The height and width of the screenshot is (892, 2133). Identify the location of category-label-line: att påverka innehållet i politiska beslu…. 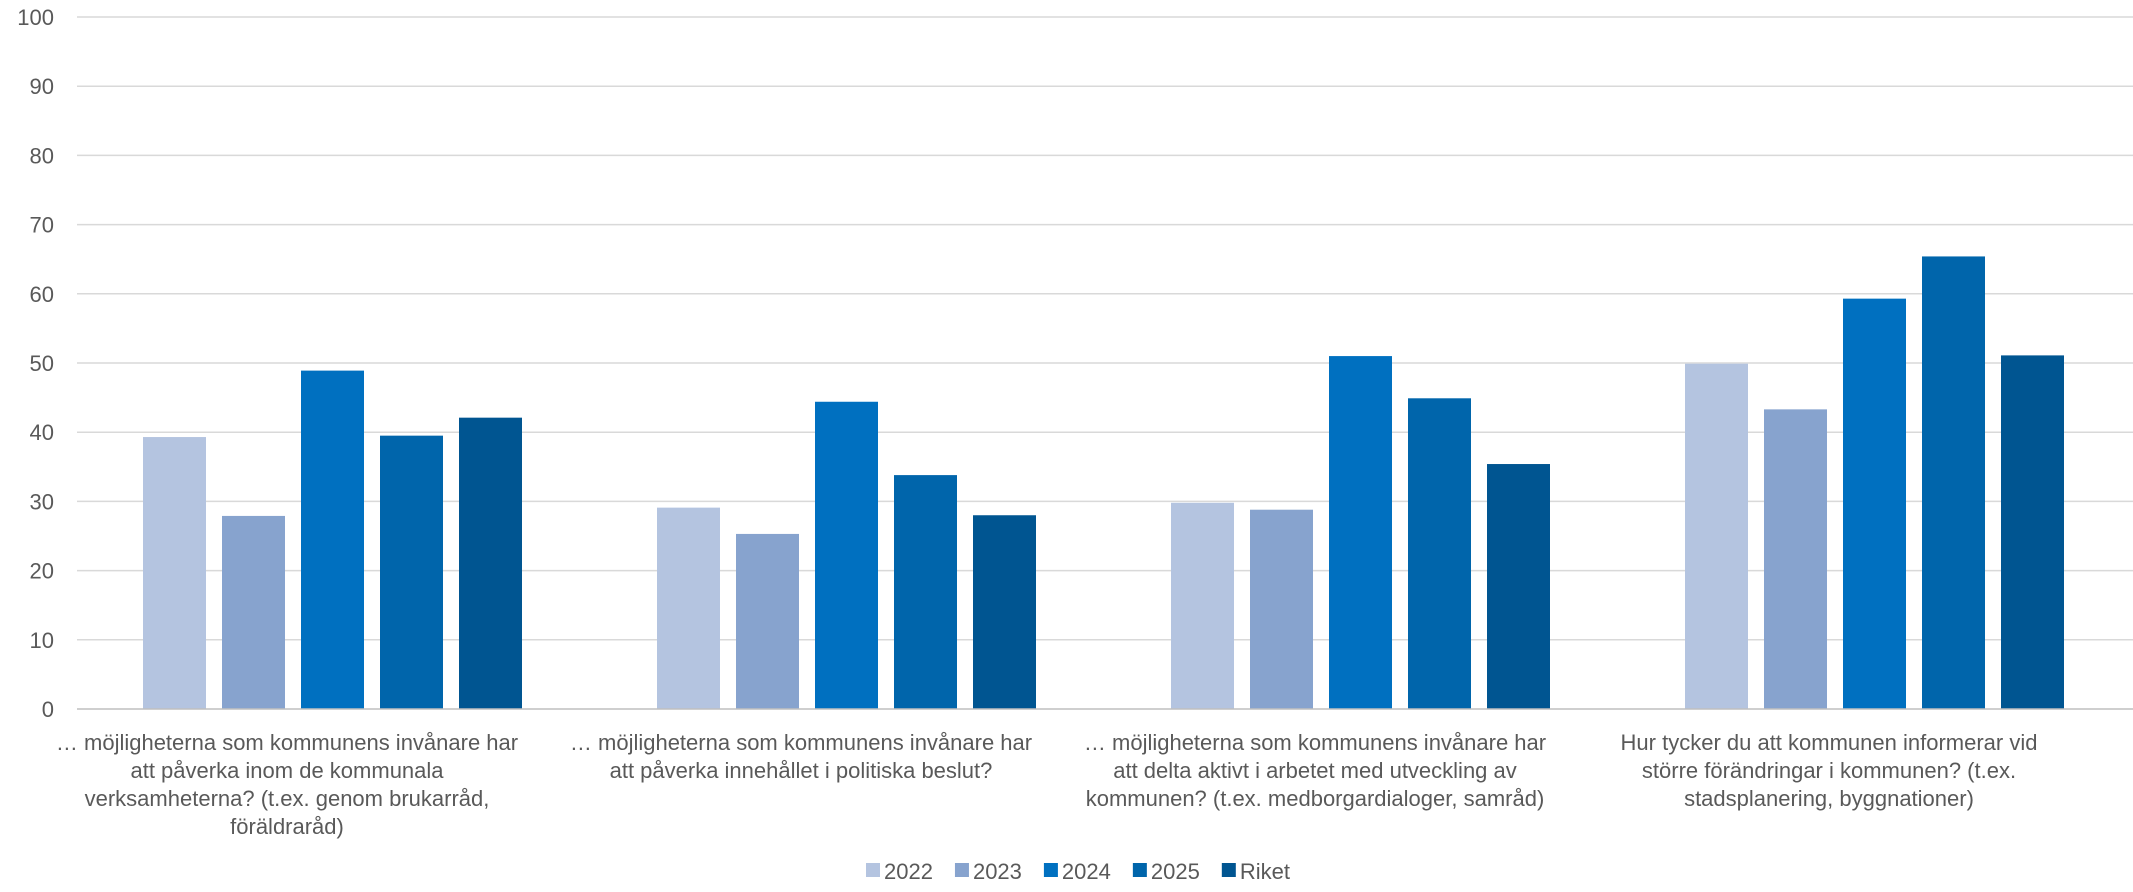
(801, 770).